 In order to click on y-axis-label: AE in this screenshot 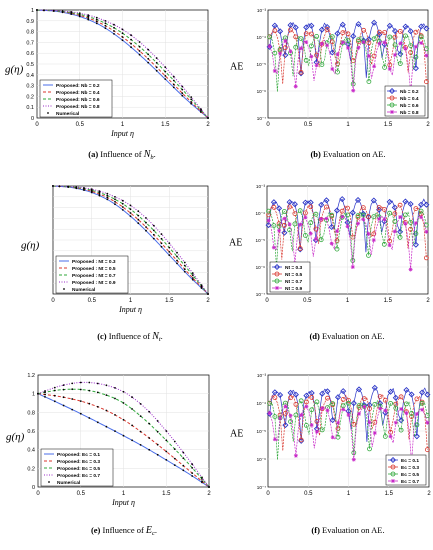, I will do `click(236, 66)`.